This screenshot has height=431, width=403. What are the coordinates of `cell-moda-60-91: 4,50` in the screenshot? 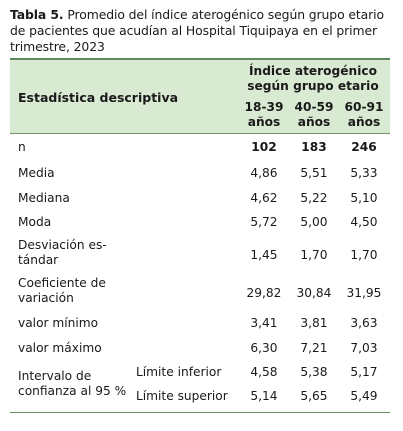 It's located at (364, 222).